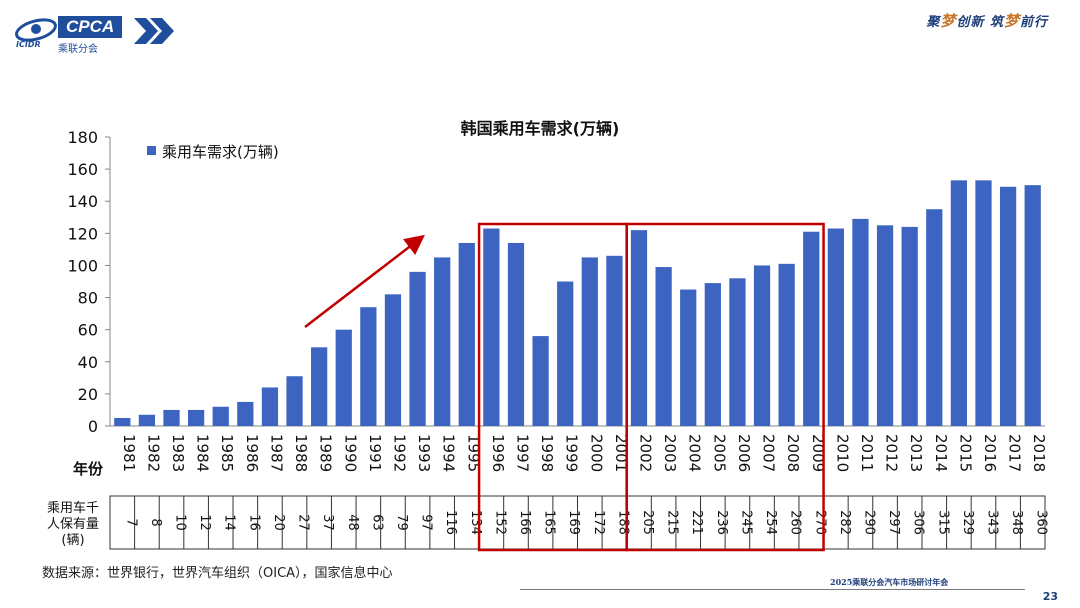  I want to click on x-tick-label: 2012, so click(892, 453).